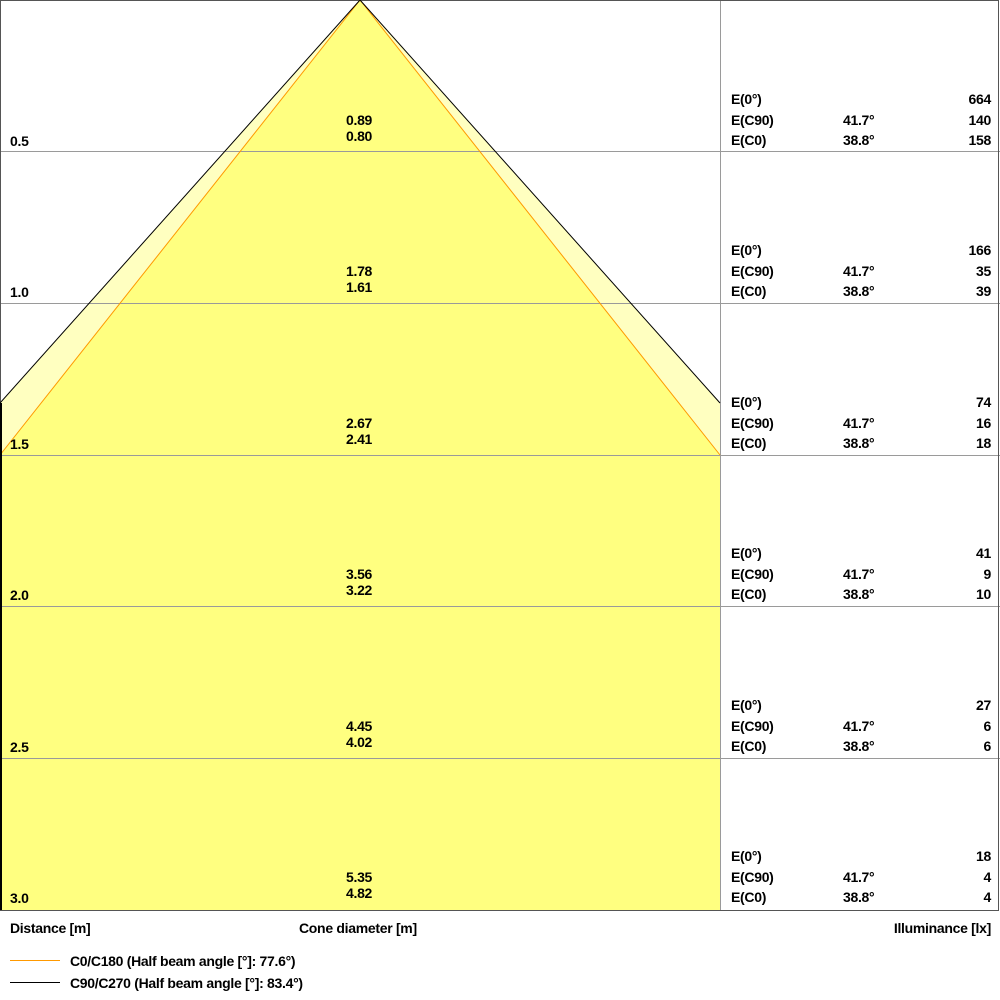 The height and width of the screenshot is (1000, 1000). Describe the element at coordinates (359, 287) in the screenshot. I see `cone-diameter-c0: 1.61` at that location.